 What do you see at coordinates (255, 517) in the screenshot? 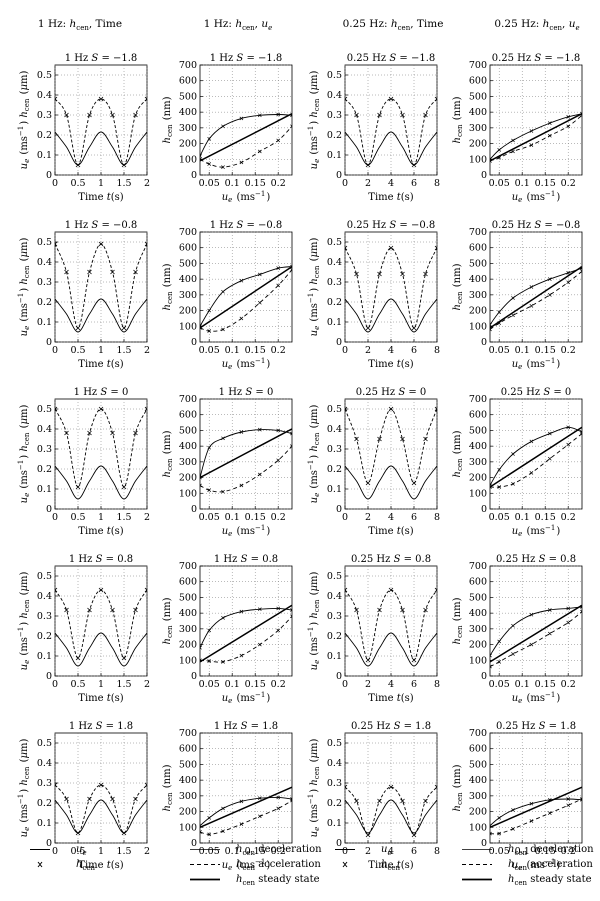
I see `x-tick-label: 0.15` at bounding box center [255, 517].